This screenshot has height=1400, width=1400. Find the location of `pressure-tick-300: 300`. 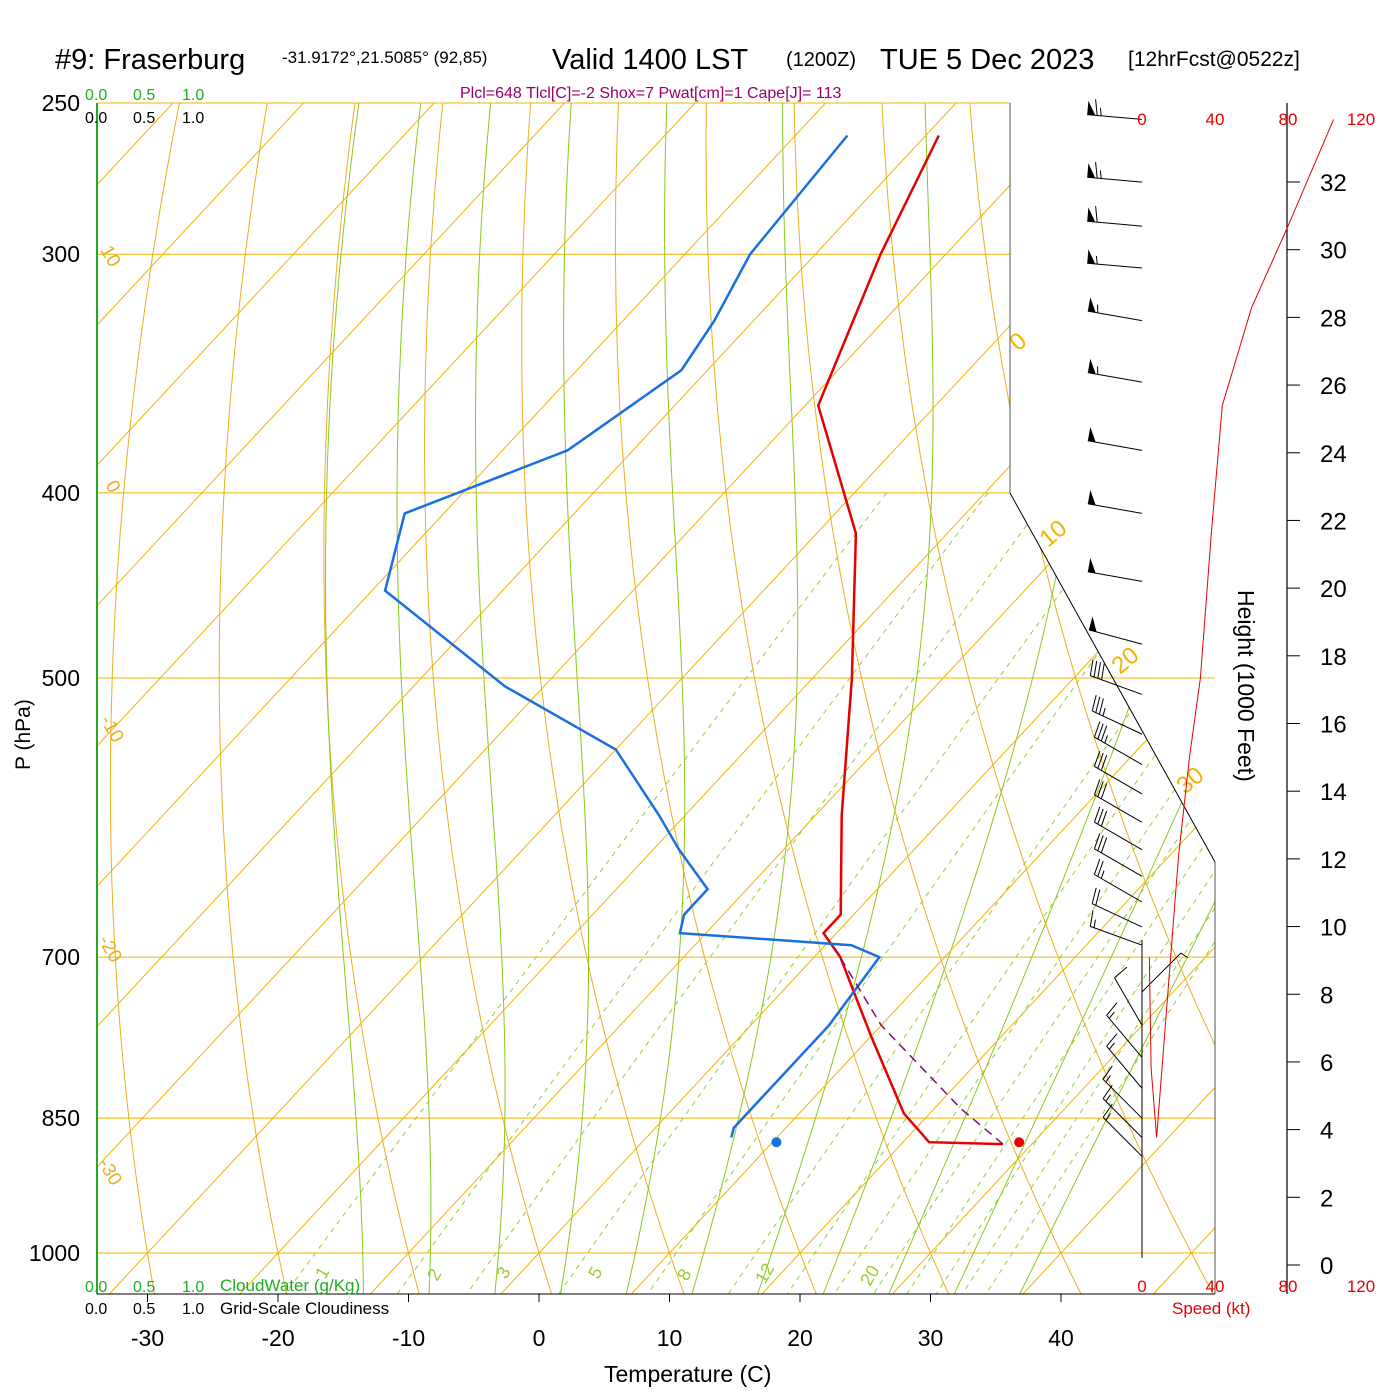

pressure-tick-300: 300 is located at coordinates (61, 254).